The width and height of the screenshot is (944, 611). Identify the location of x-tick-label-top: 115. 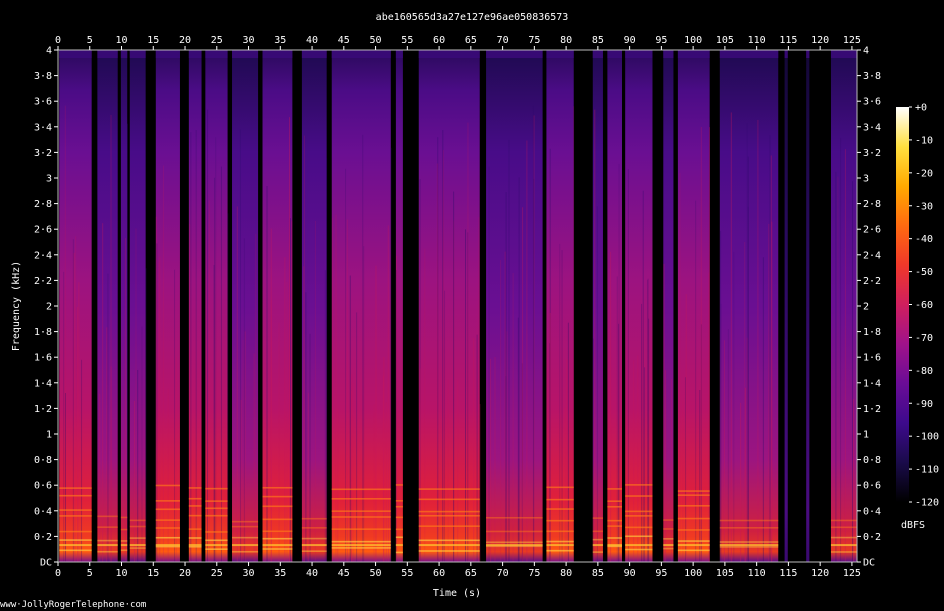
(788, 40).